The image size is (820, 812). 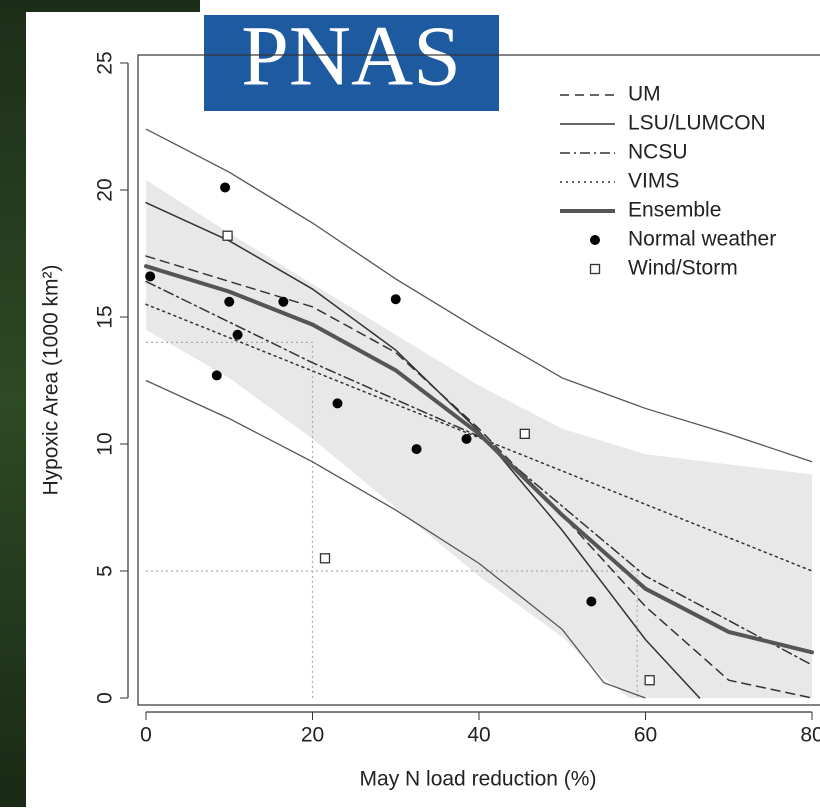 I want to click on photo-strip, so click(x=13, y=403).